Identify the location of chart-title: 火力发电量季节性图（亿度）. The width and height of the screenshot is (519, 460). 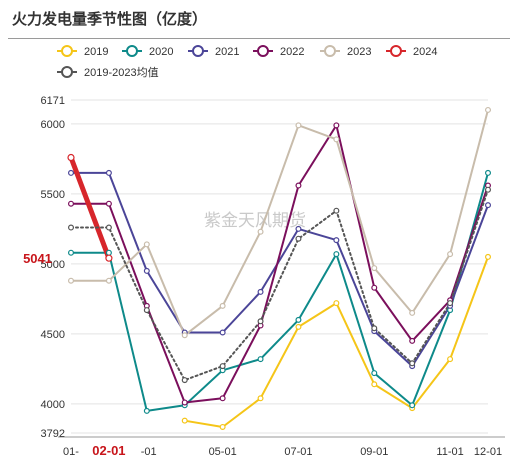
(110, 19).